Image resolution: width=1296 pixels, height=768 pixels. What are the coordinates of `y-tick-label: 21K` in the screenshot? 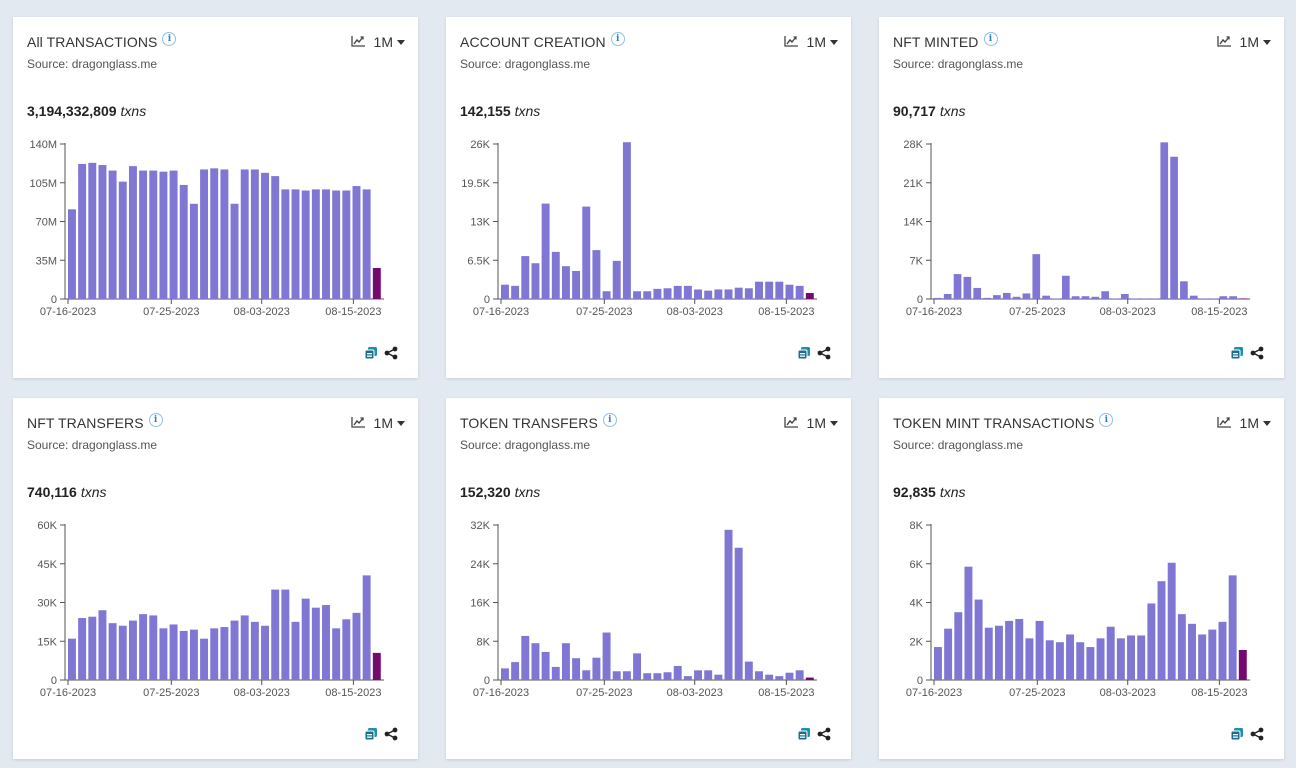 It's located at (913, 184).